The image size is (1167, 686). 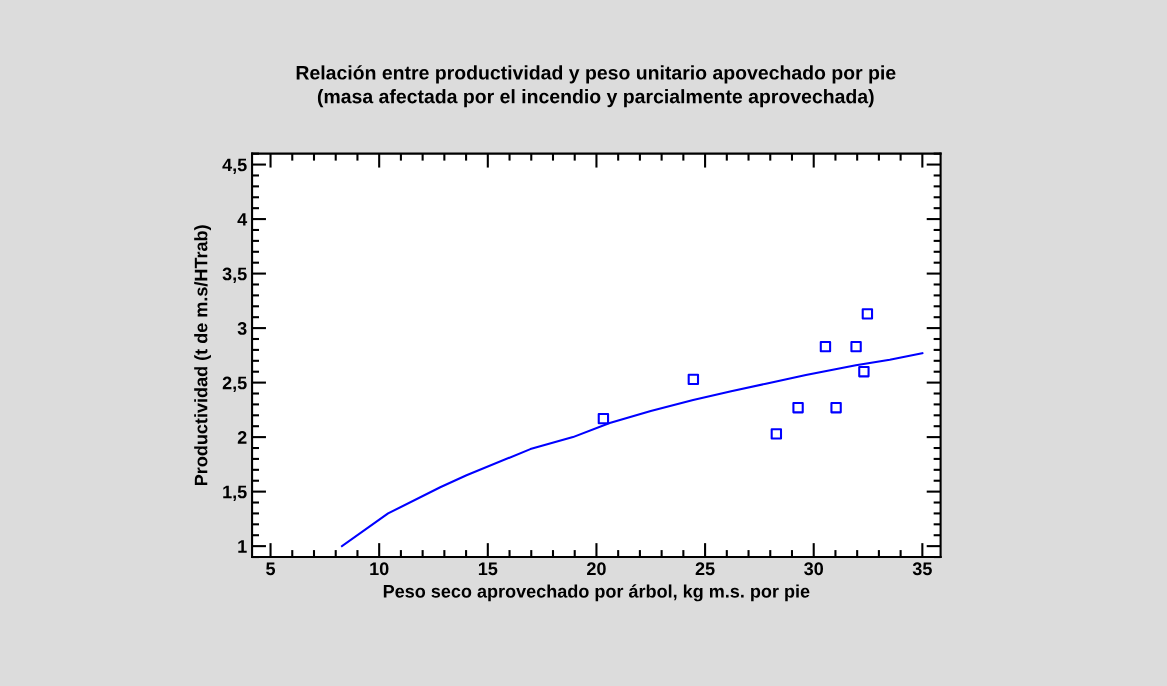 I want to click on y-tick-label: 2, so click(x=242, y=437).